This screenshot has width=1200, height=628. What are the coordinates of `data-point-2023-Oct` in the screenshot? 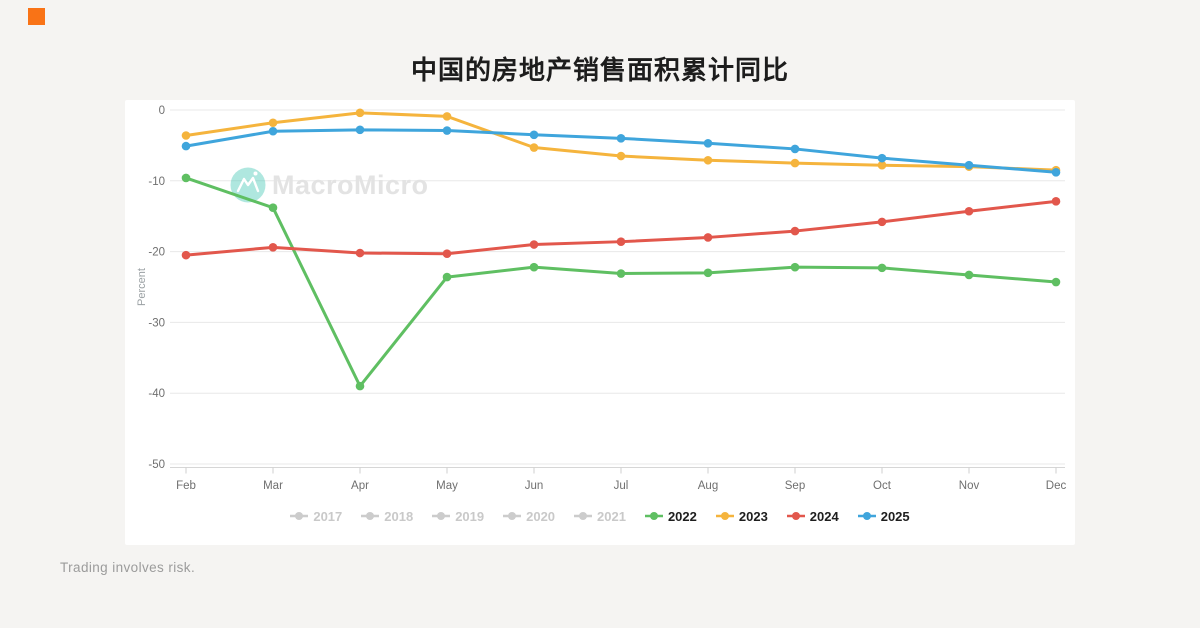 It's located at (882, 165).